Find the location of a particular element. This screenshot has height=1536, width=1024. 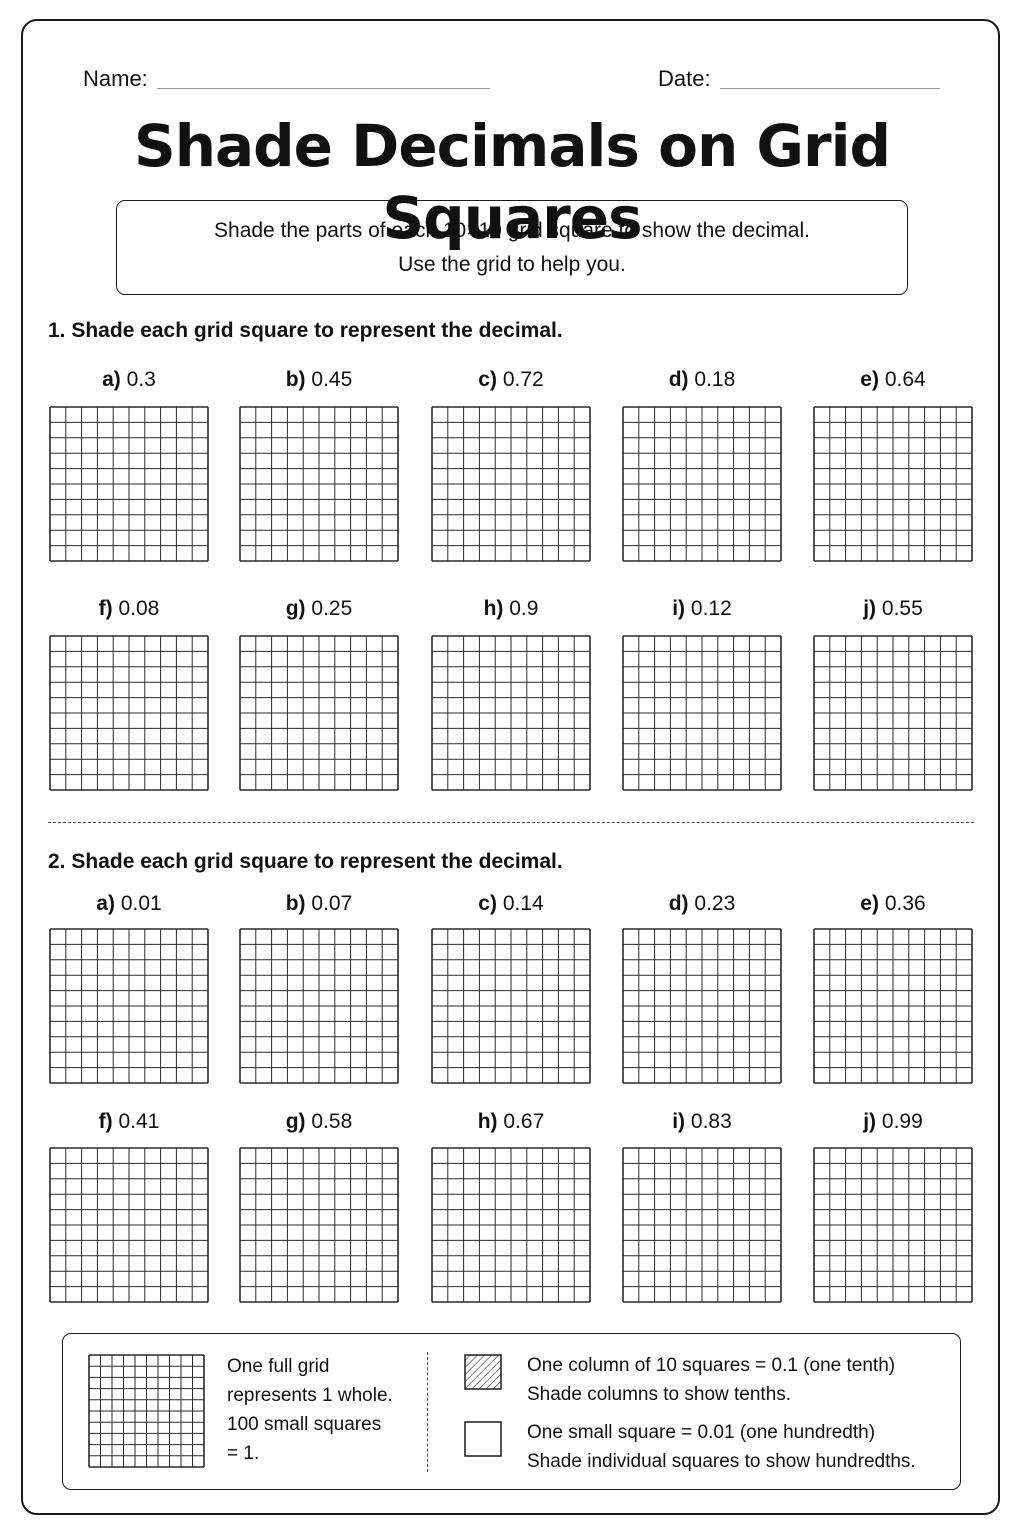

problem-label: f) 0.08 is located at coordinates (129, 609).